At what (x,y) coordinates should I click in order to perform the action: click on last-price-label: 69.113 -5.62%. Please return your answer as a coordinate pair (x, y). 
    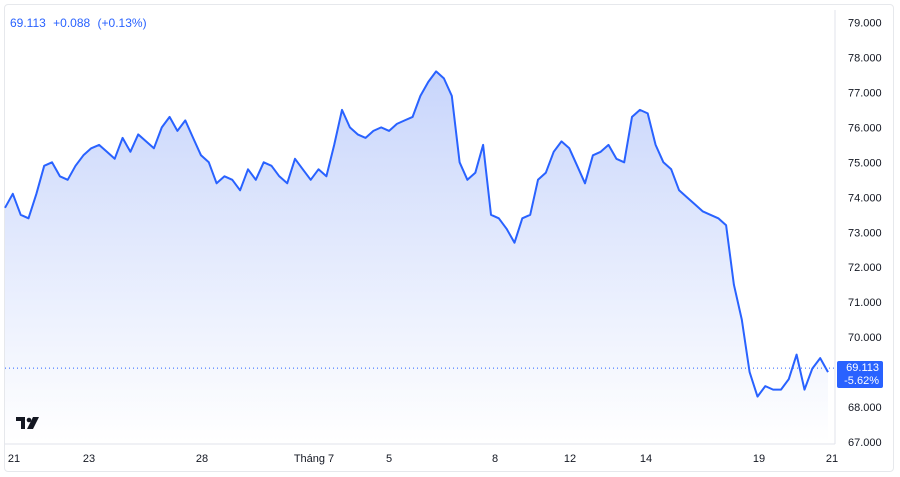
    Looking at the image, I should click on (860, 374).